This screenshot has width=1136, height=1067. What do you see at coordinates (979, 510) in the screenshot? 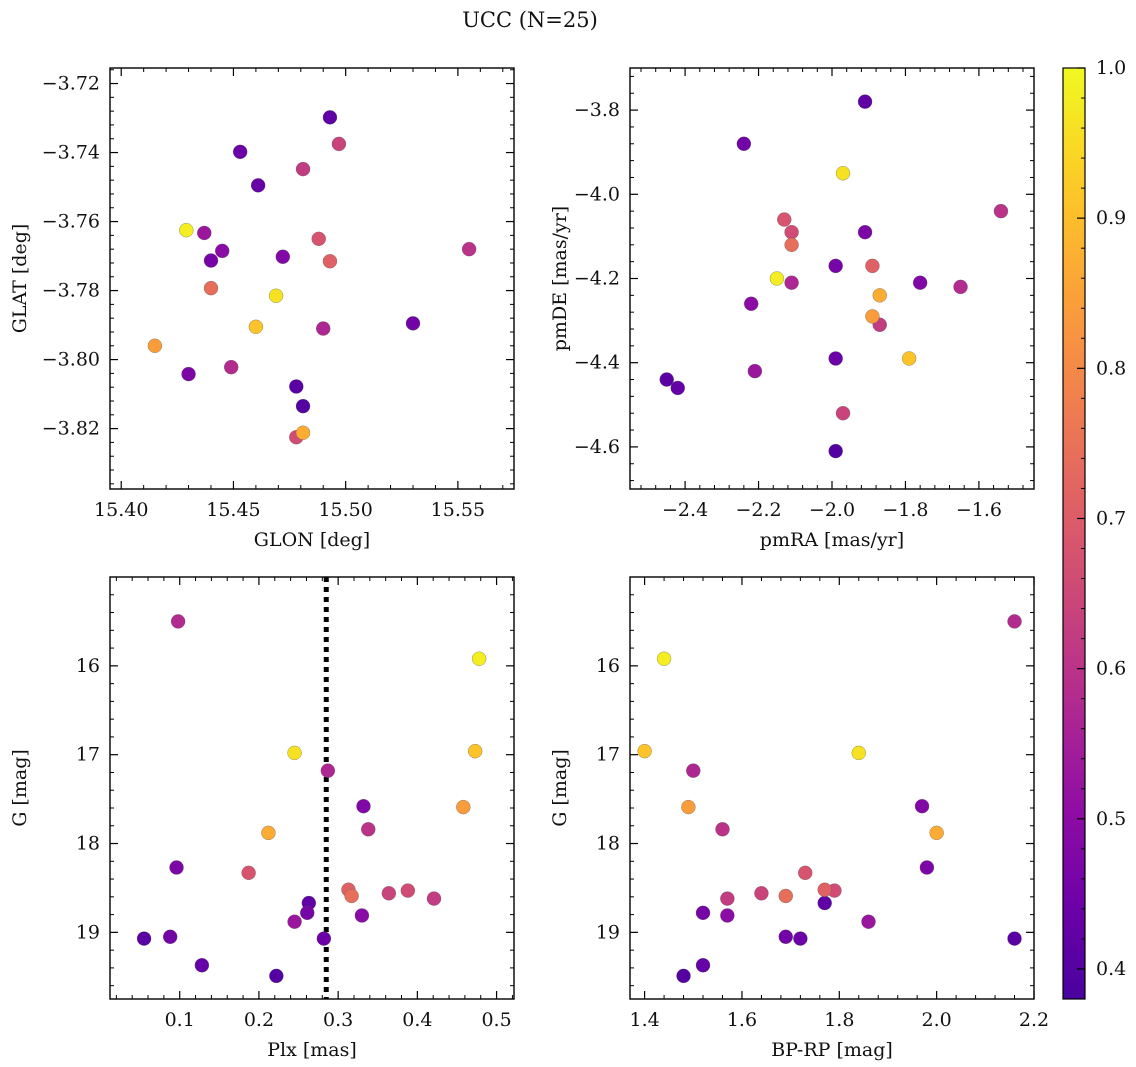
I see `x-tick-label: −1.6` at bounding box center [979, 510].